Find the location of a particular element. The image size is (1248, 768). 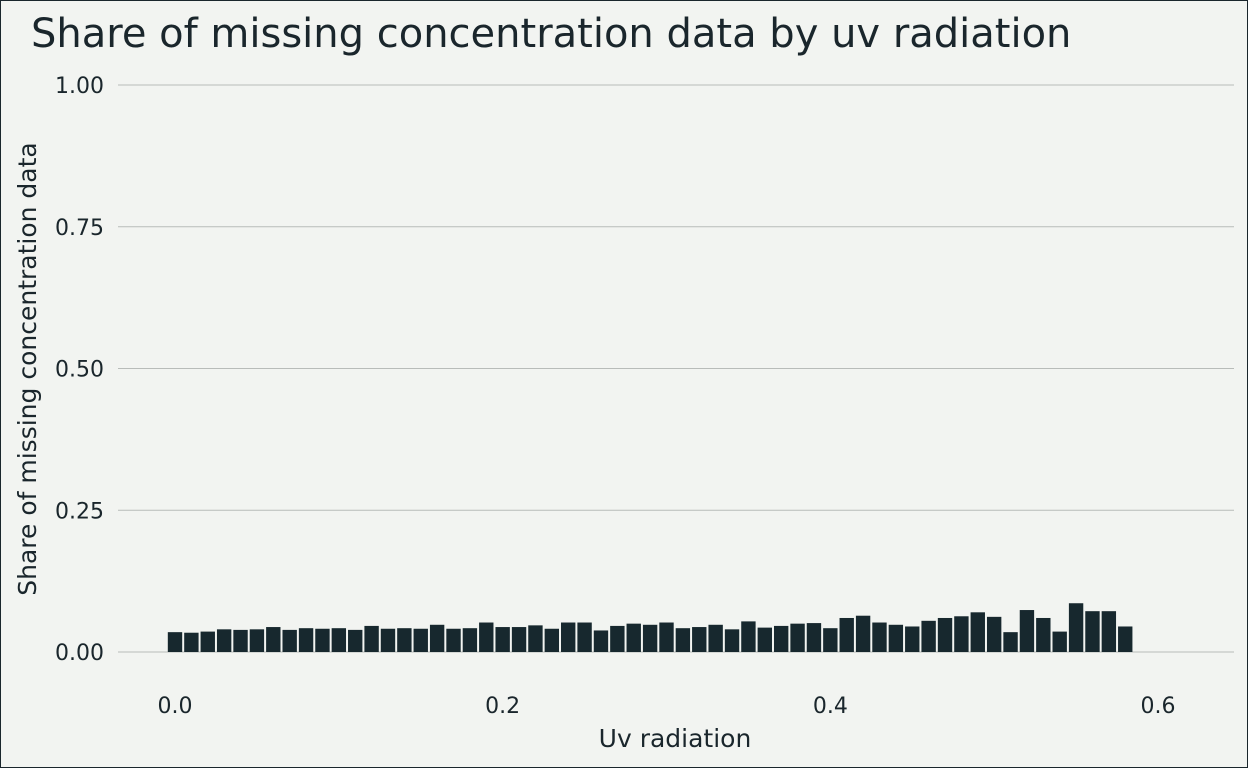

y-tick-label: 0.25 is located at coordinates (79, 511).